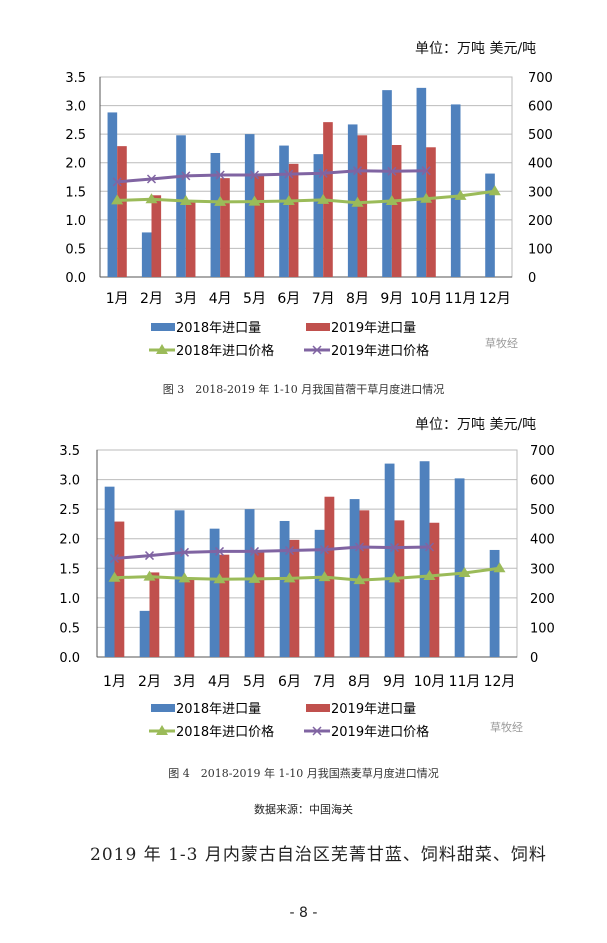 This screenshot has width=607, height=943. Describe the element at coordinates (289, 682) in the screenshot. I see `month-label: 6月` at that location.